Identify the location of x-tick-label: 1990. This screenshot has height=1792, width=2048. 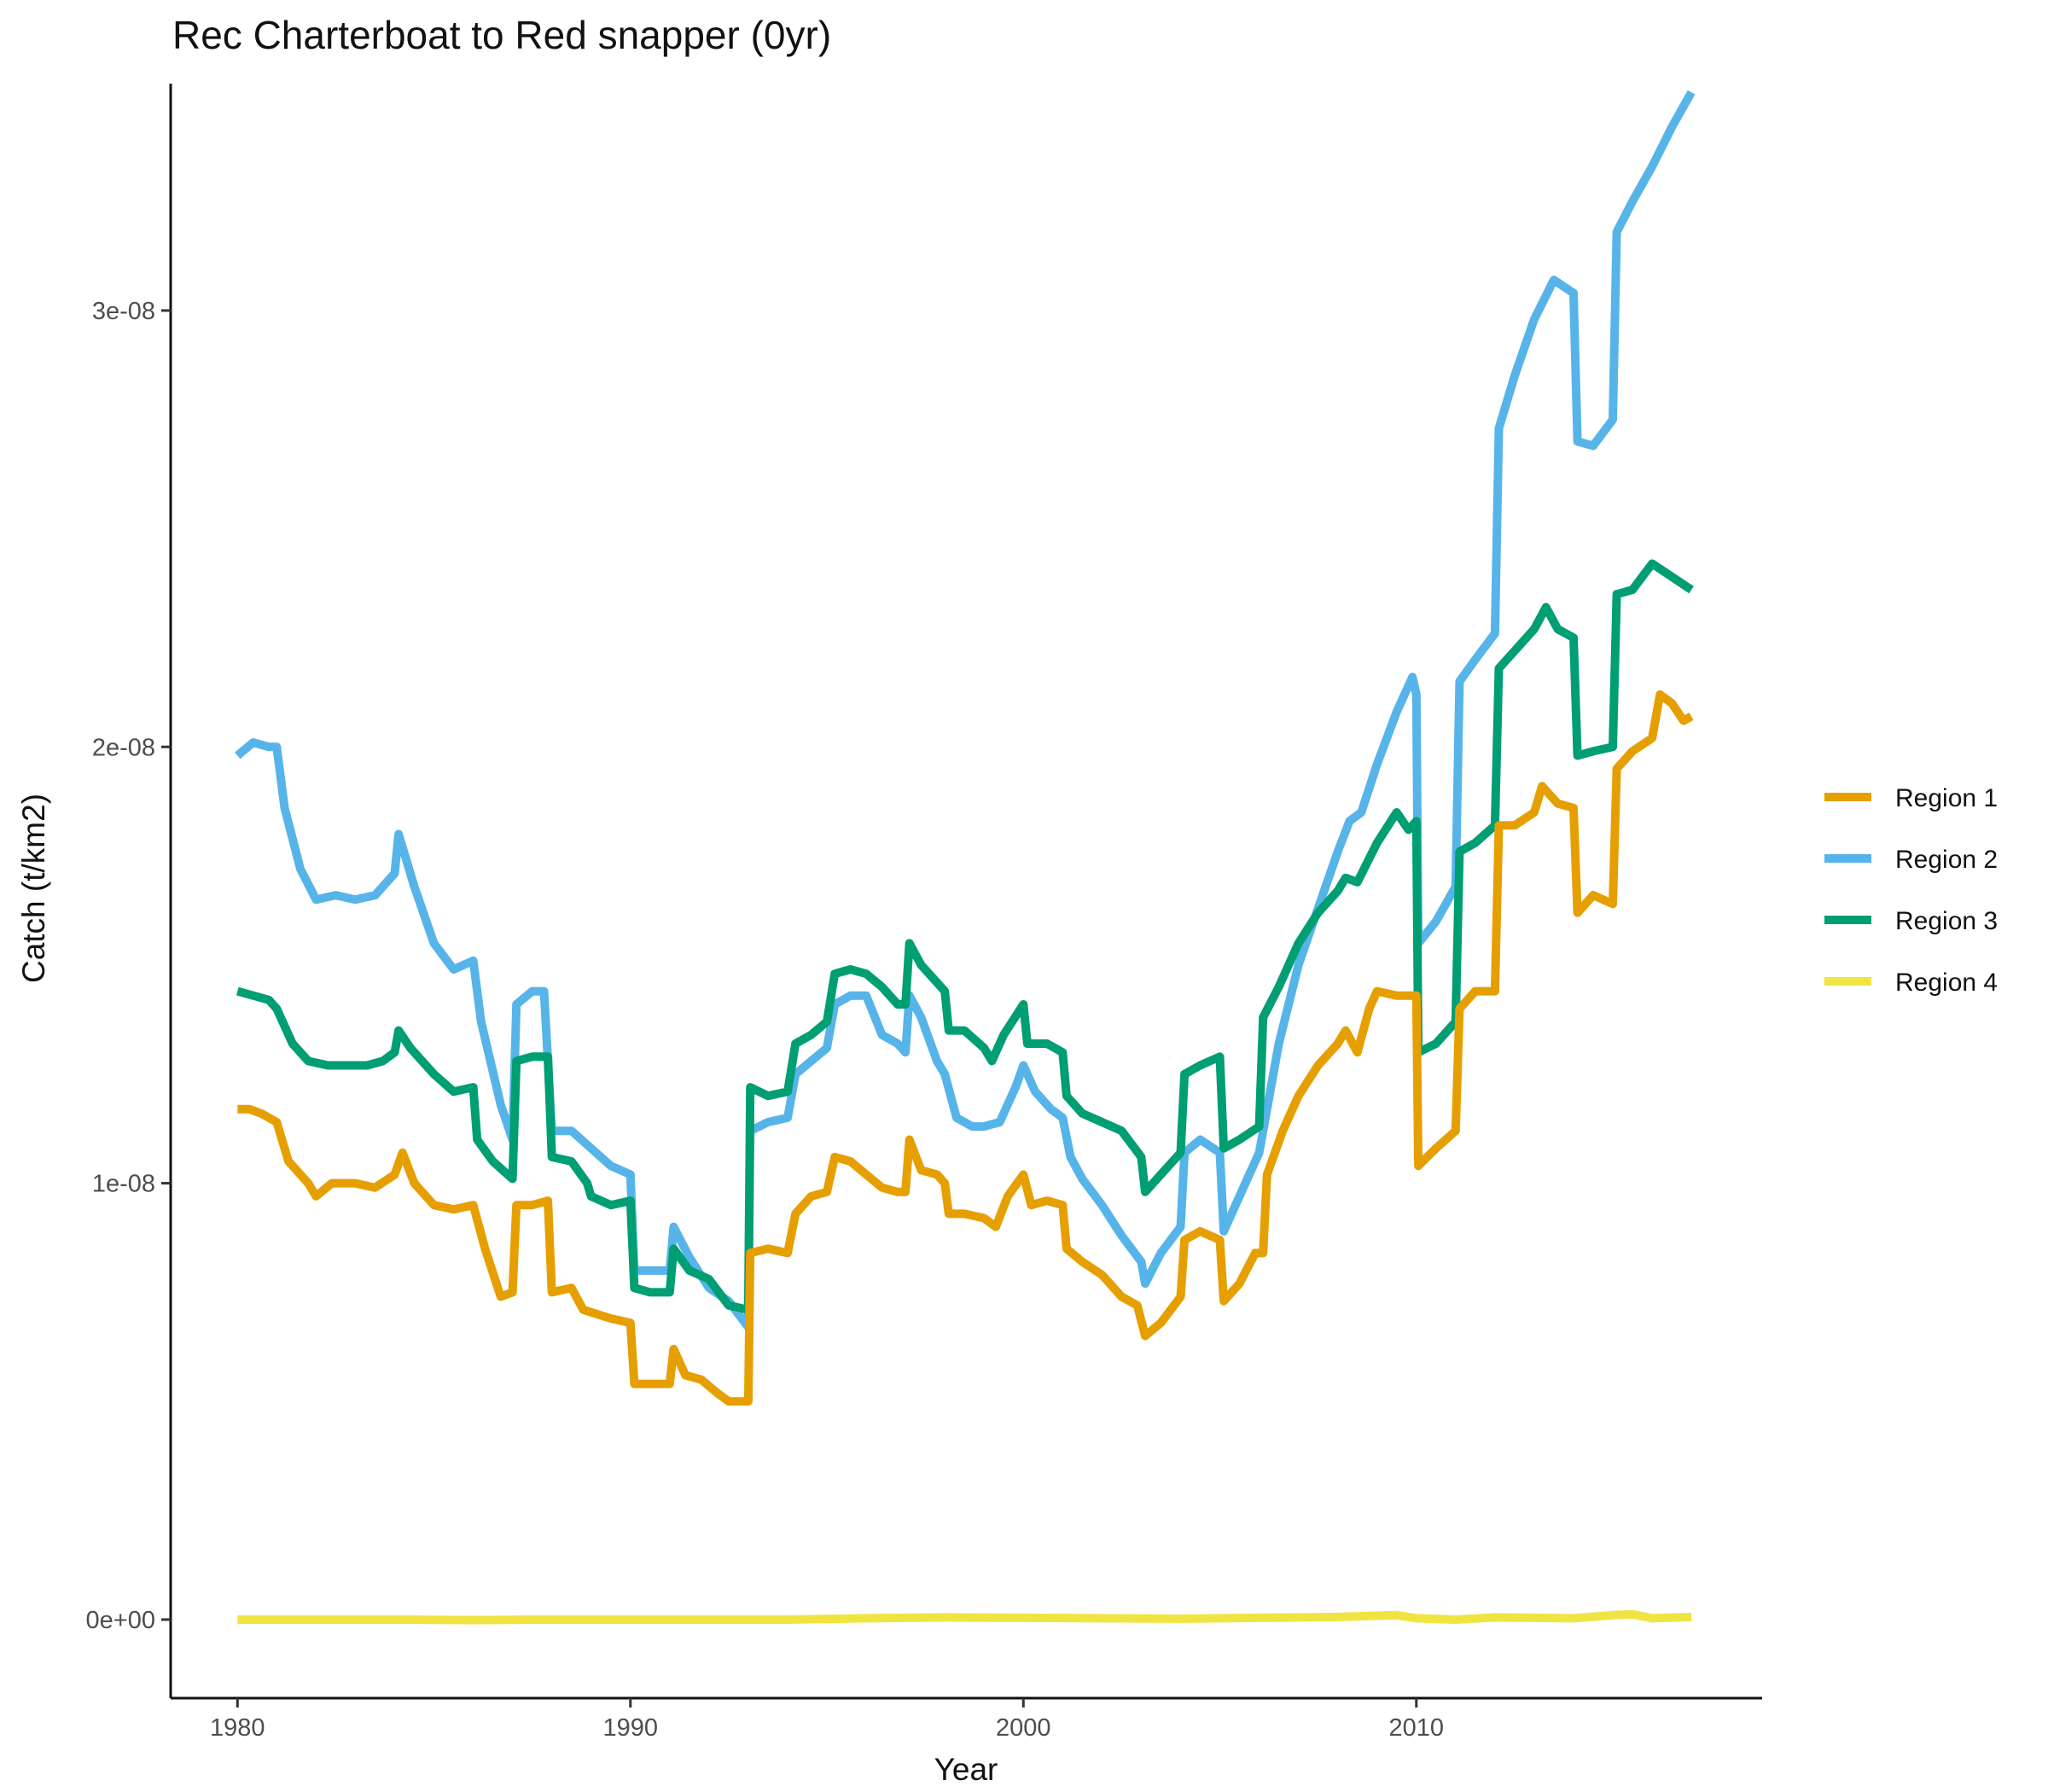
(631, 1728).